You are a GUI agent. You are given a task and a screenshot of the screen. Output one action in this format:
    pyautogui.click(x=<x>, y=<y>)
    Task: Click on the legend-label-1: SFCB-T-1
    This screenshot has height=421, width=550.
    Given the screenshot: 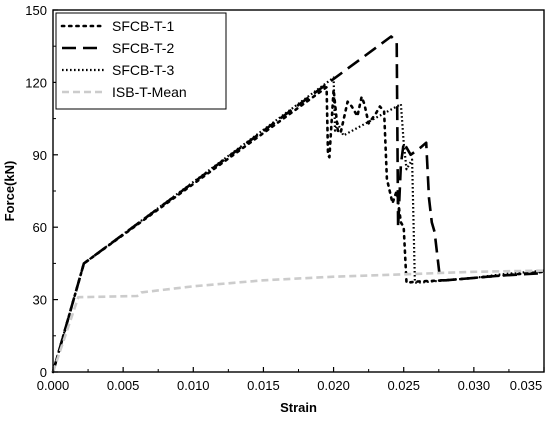 What is the action you would take?
    pyautogui.click(x=143, y=26)
    